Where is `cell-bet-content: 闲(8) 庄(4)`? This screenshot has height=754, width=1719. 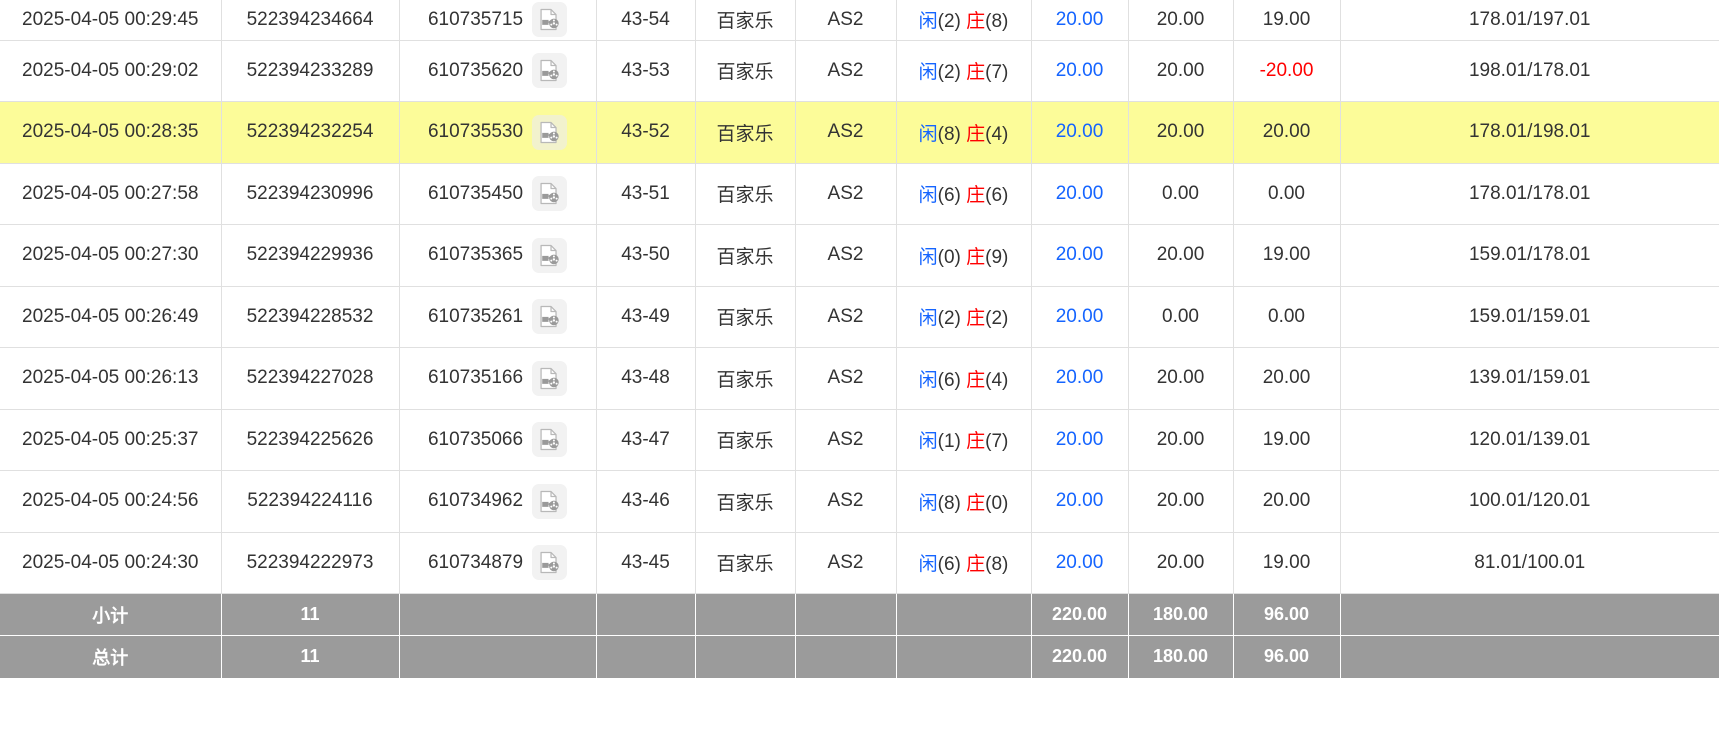
cell-bet-content: 闲(8) 庄(4) is located at coordinates (964, 132).